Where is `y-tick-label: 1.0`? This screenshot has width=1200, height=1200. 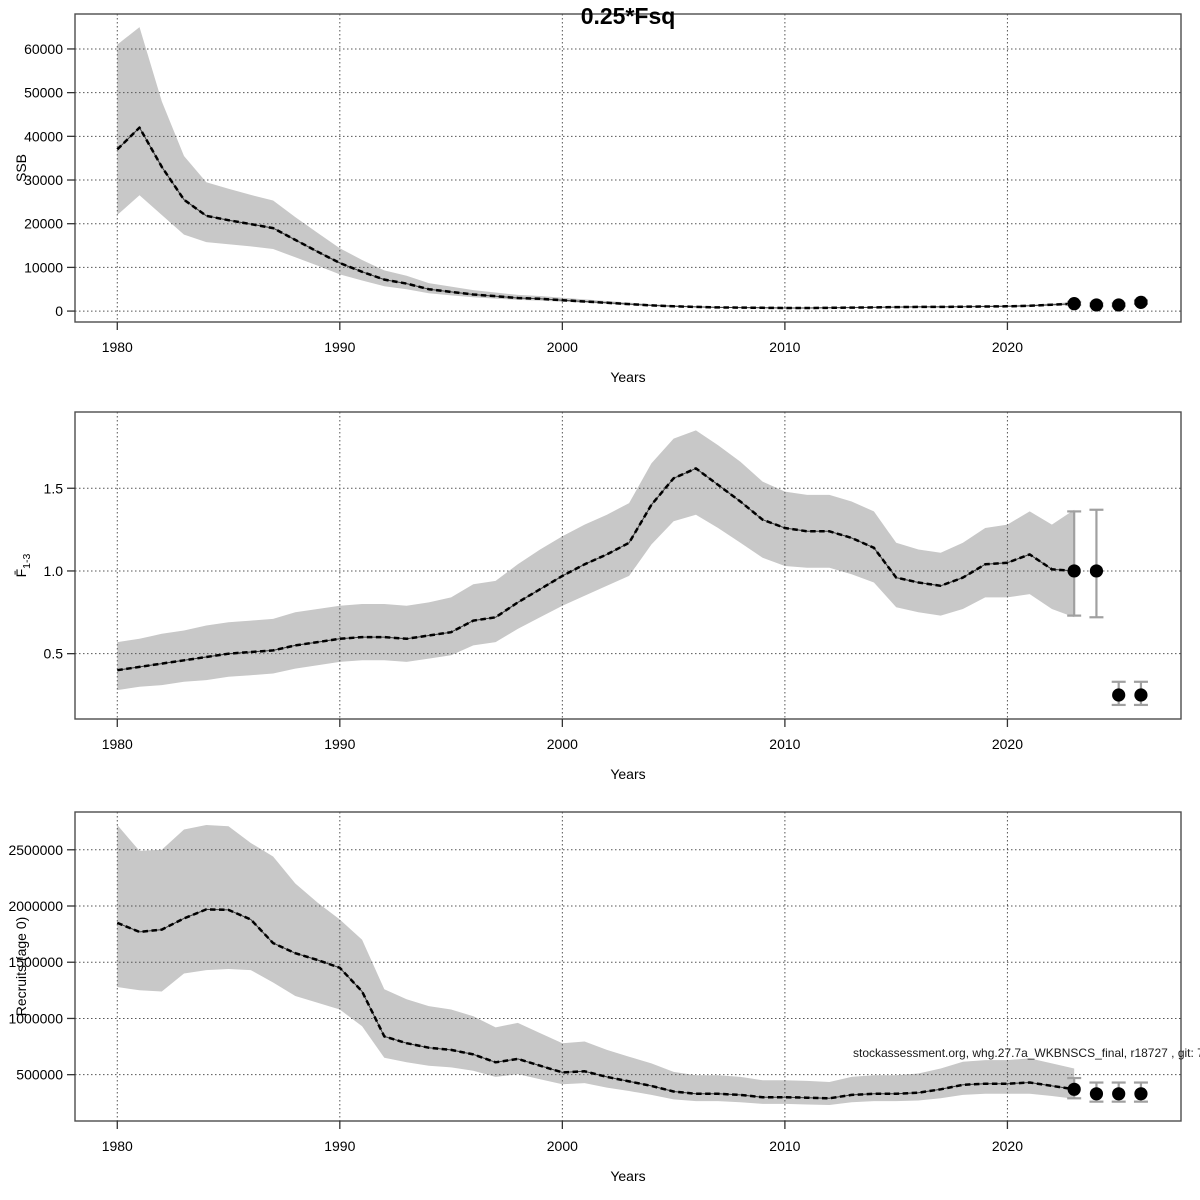 y-tick-label: 1.0 is located at coordinates (54, 571).